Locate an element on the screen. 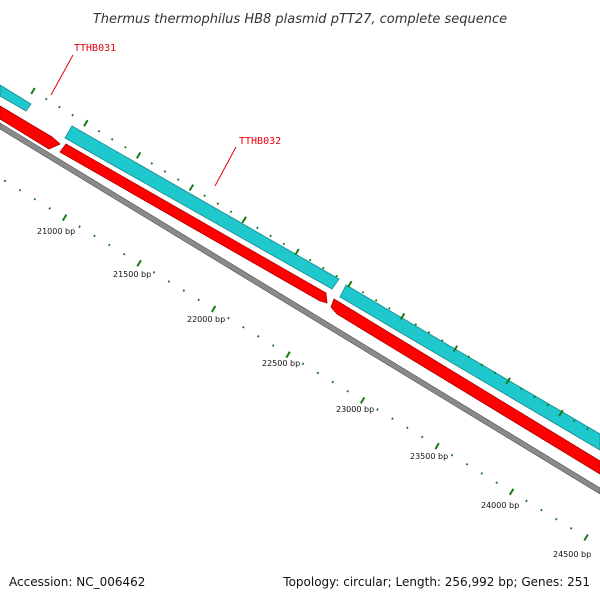 The image size is (600, 600). scale-label-21500: 21500 bp is located at coordinates (132, 274).